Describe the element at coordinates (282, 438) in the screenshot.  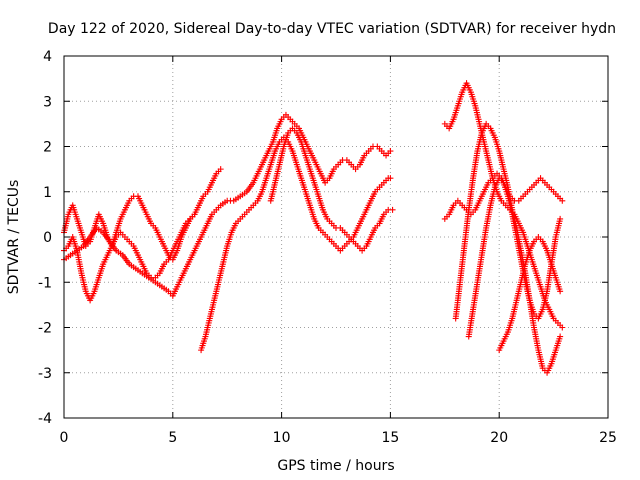
I see `x-tick-label: 10` at that location.